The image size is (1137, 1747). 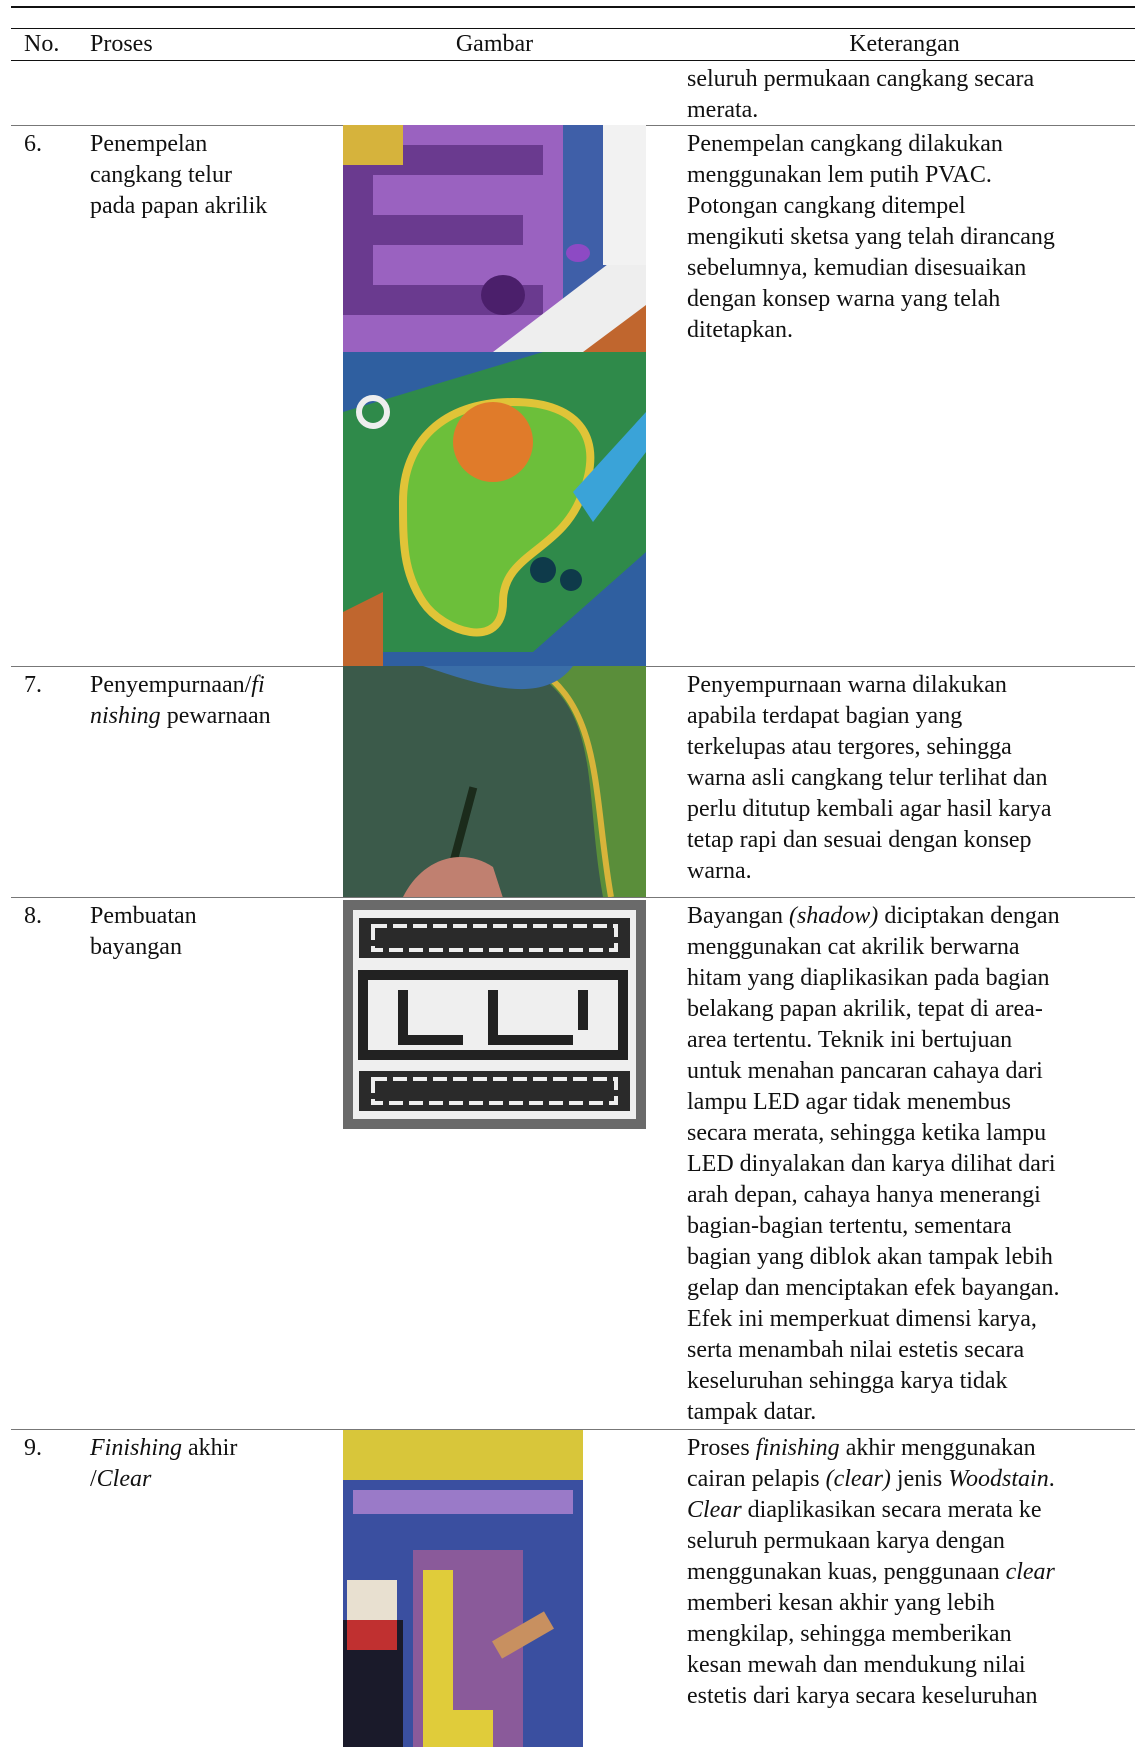 I want to click on text-line: arah depan, cahaya hanya menerangi, so click(x=873, y=1195).